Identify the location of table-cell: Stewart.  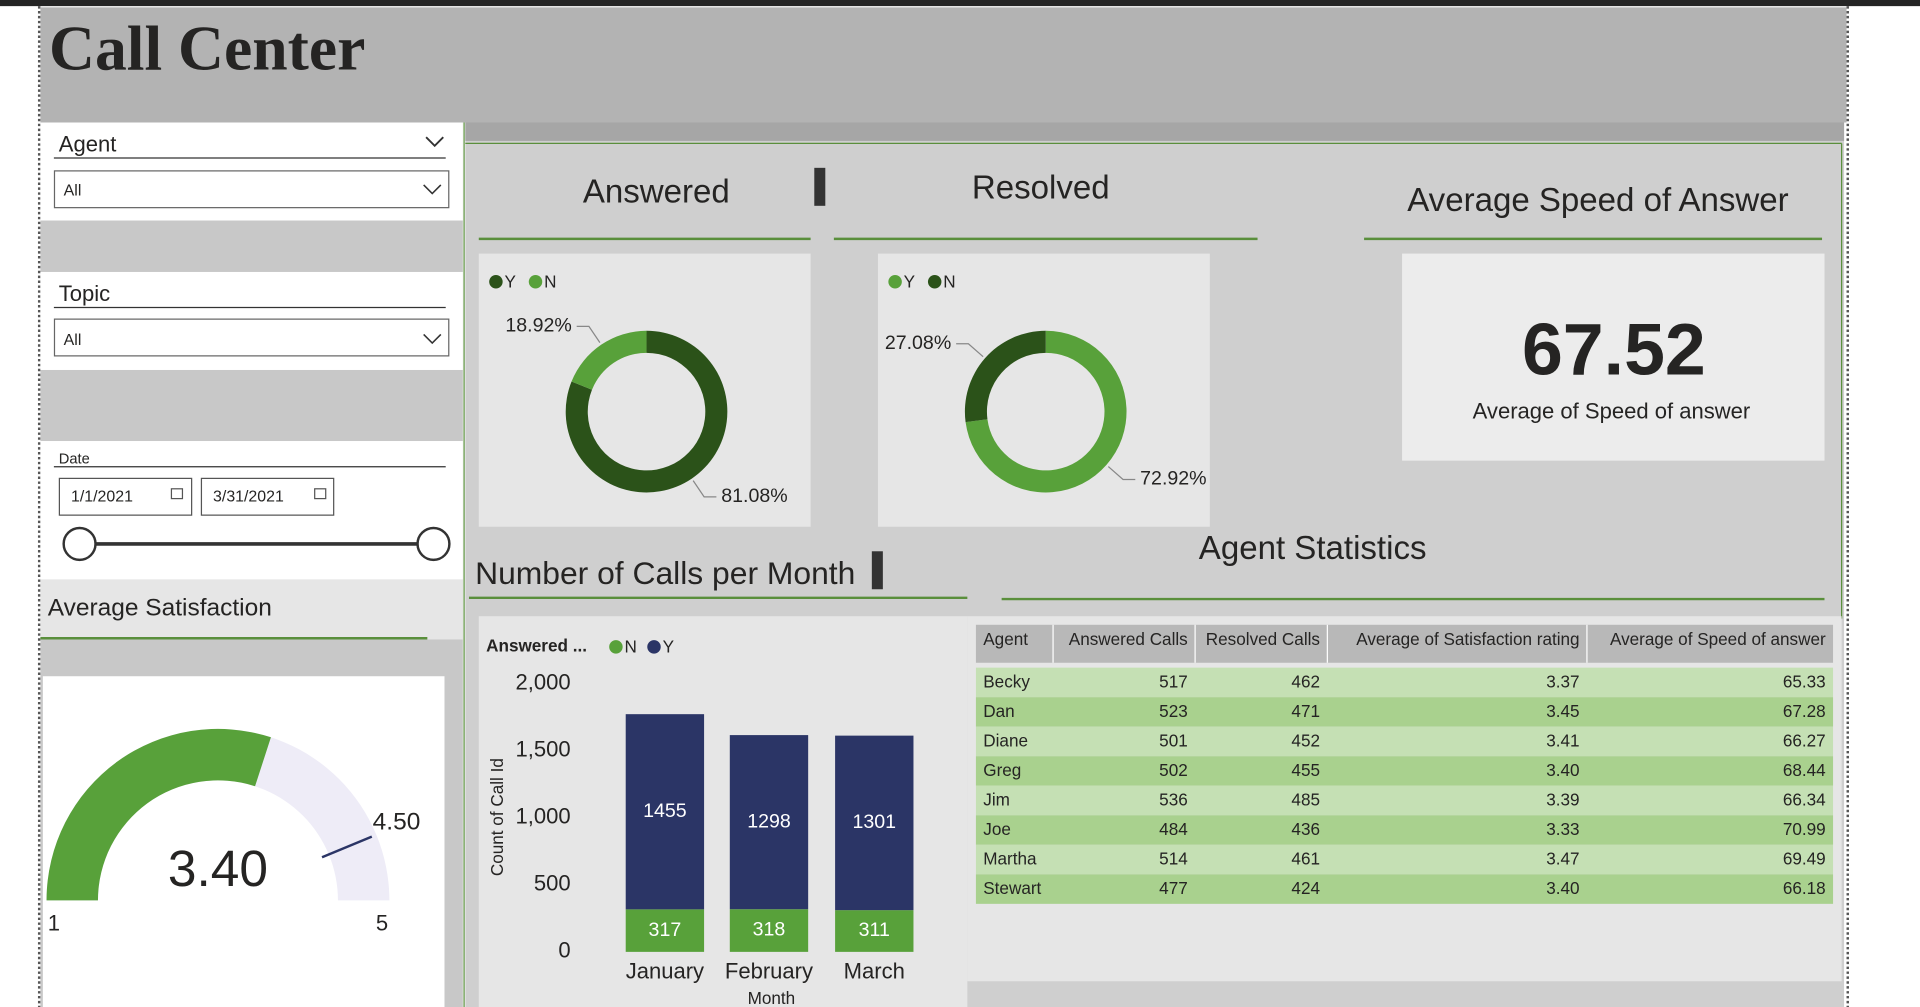
(1012, 888).